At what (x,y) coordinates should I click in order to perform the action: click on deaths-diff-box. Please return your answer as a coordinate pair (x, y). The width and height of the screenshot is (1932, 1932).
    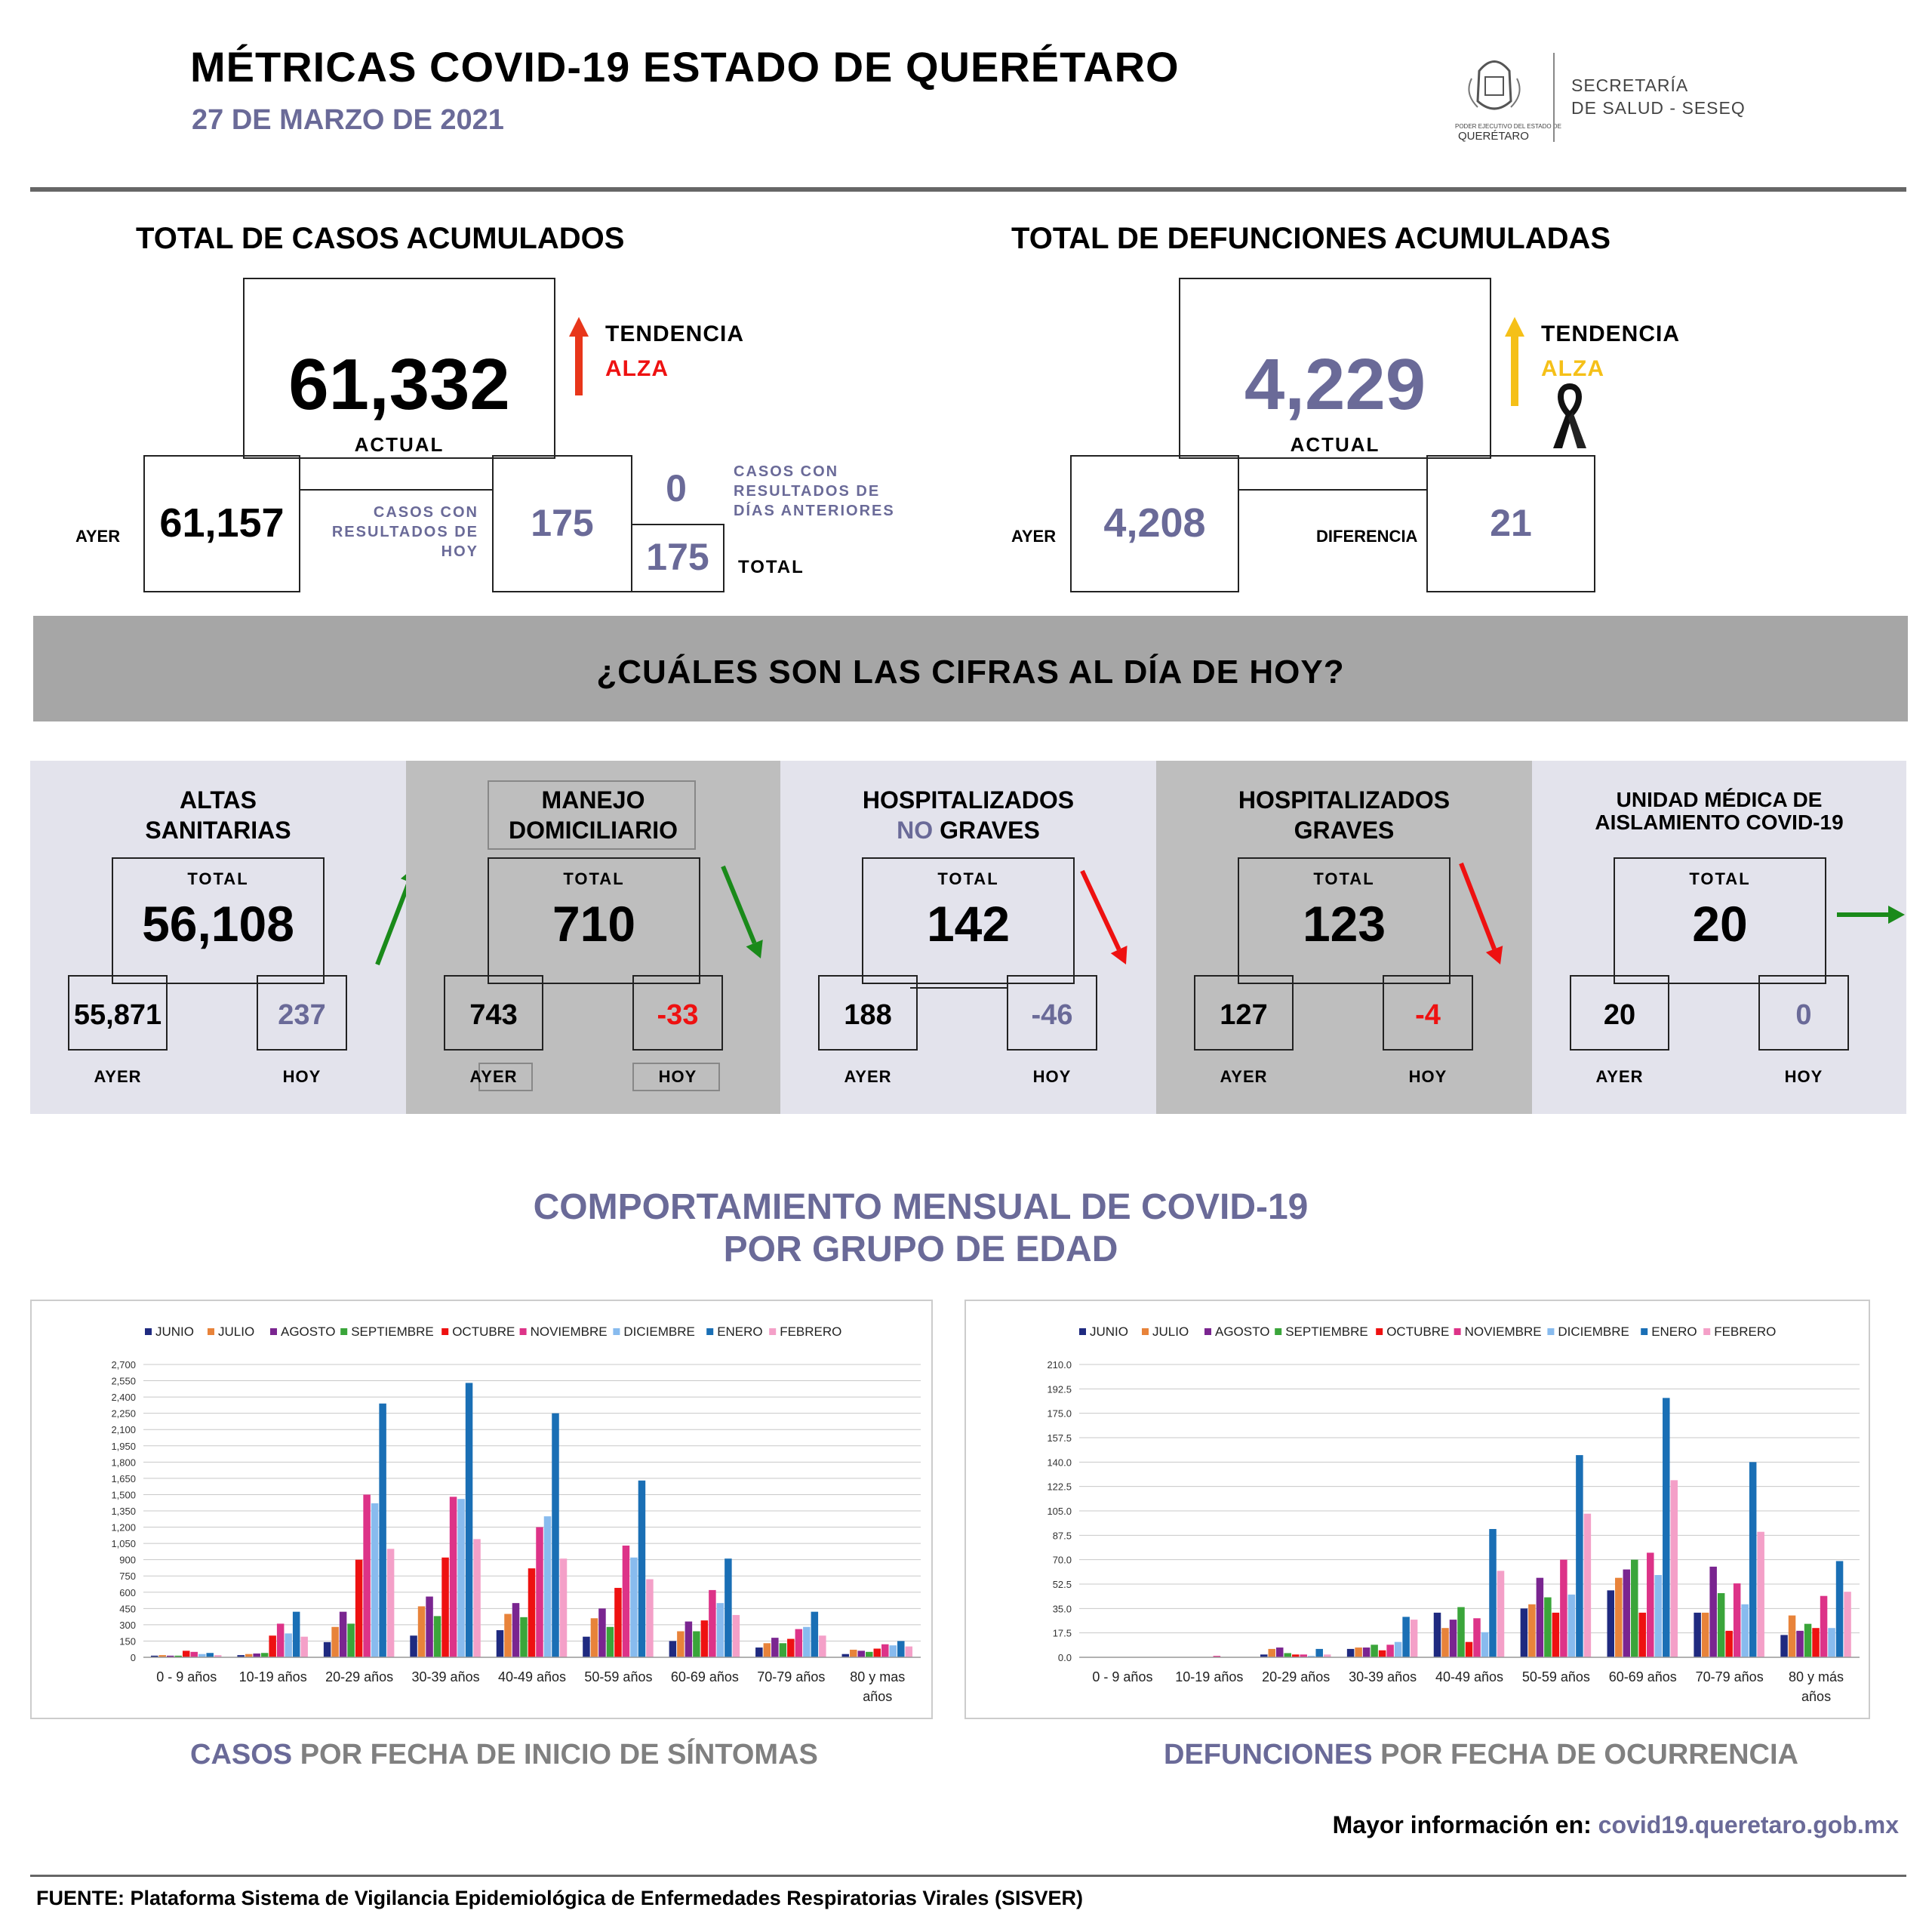
    Looking at the image, I should click on (1510, 523).